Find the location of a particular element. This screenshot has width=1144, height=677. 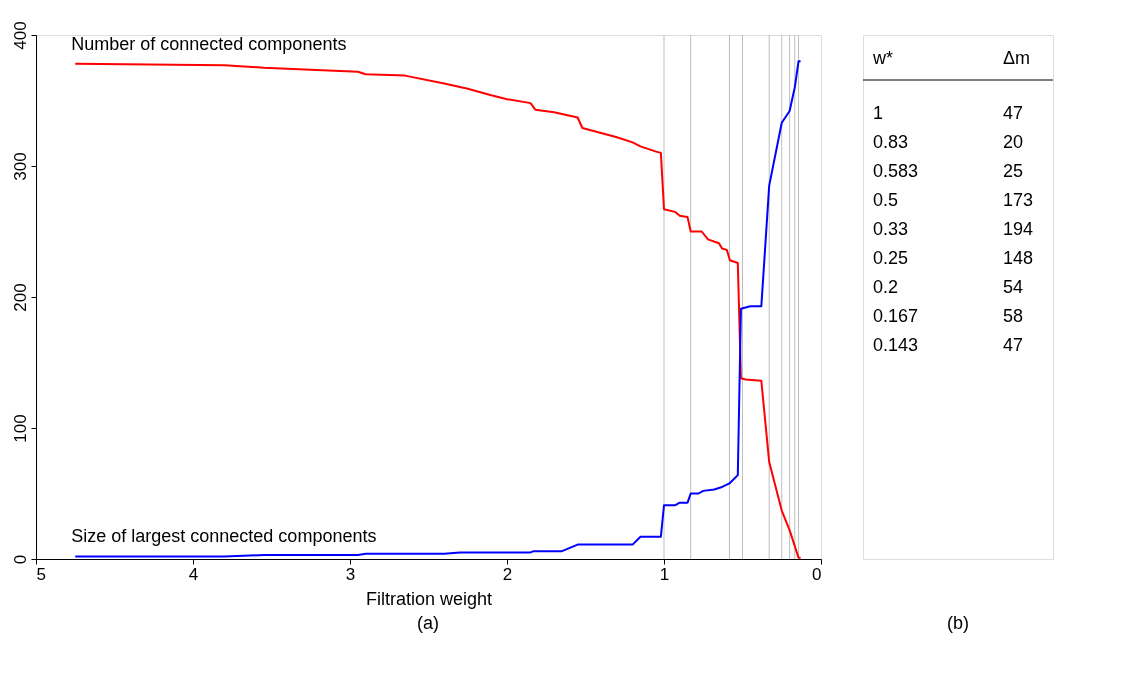

text: 1 is located at coordinates (878, 113).